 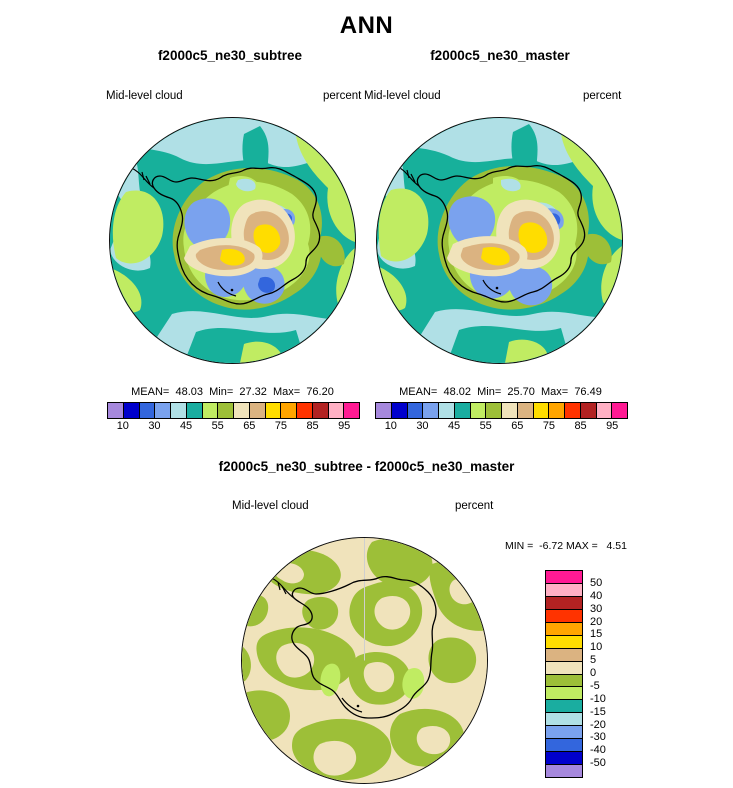 What do you see at coordinates (598, 698) in the screenshot?
I see `colorbar-tick-label: -10` at bounding box center [598, 698].